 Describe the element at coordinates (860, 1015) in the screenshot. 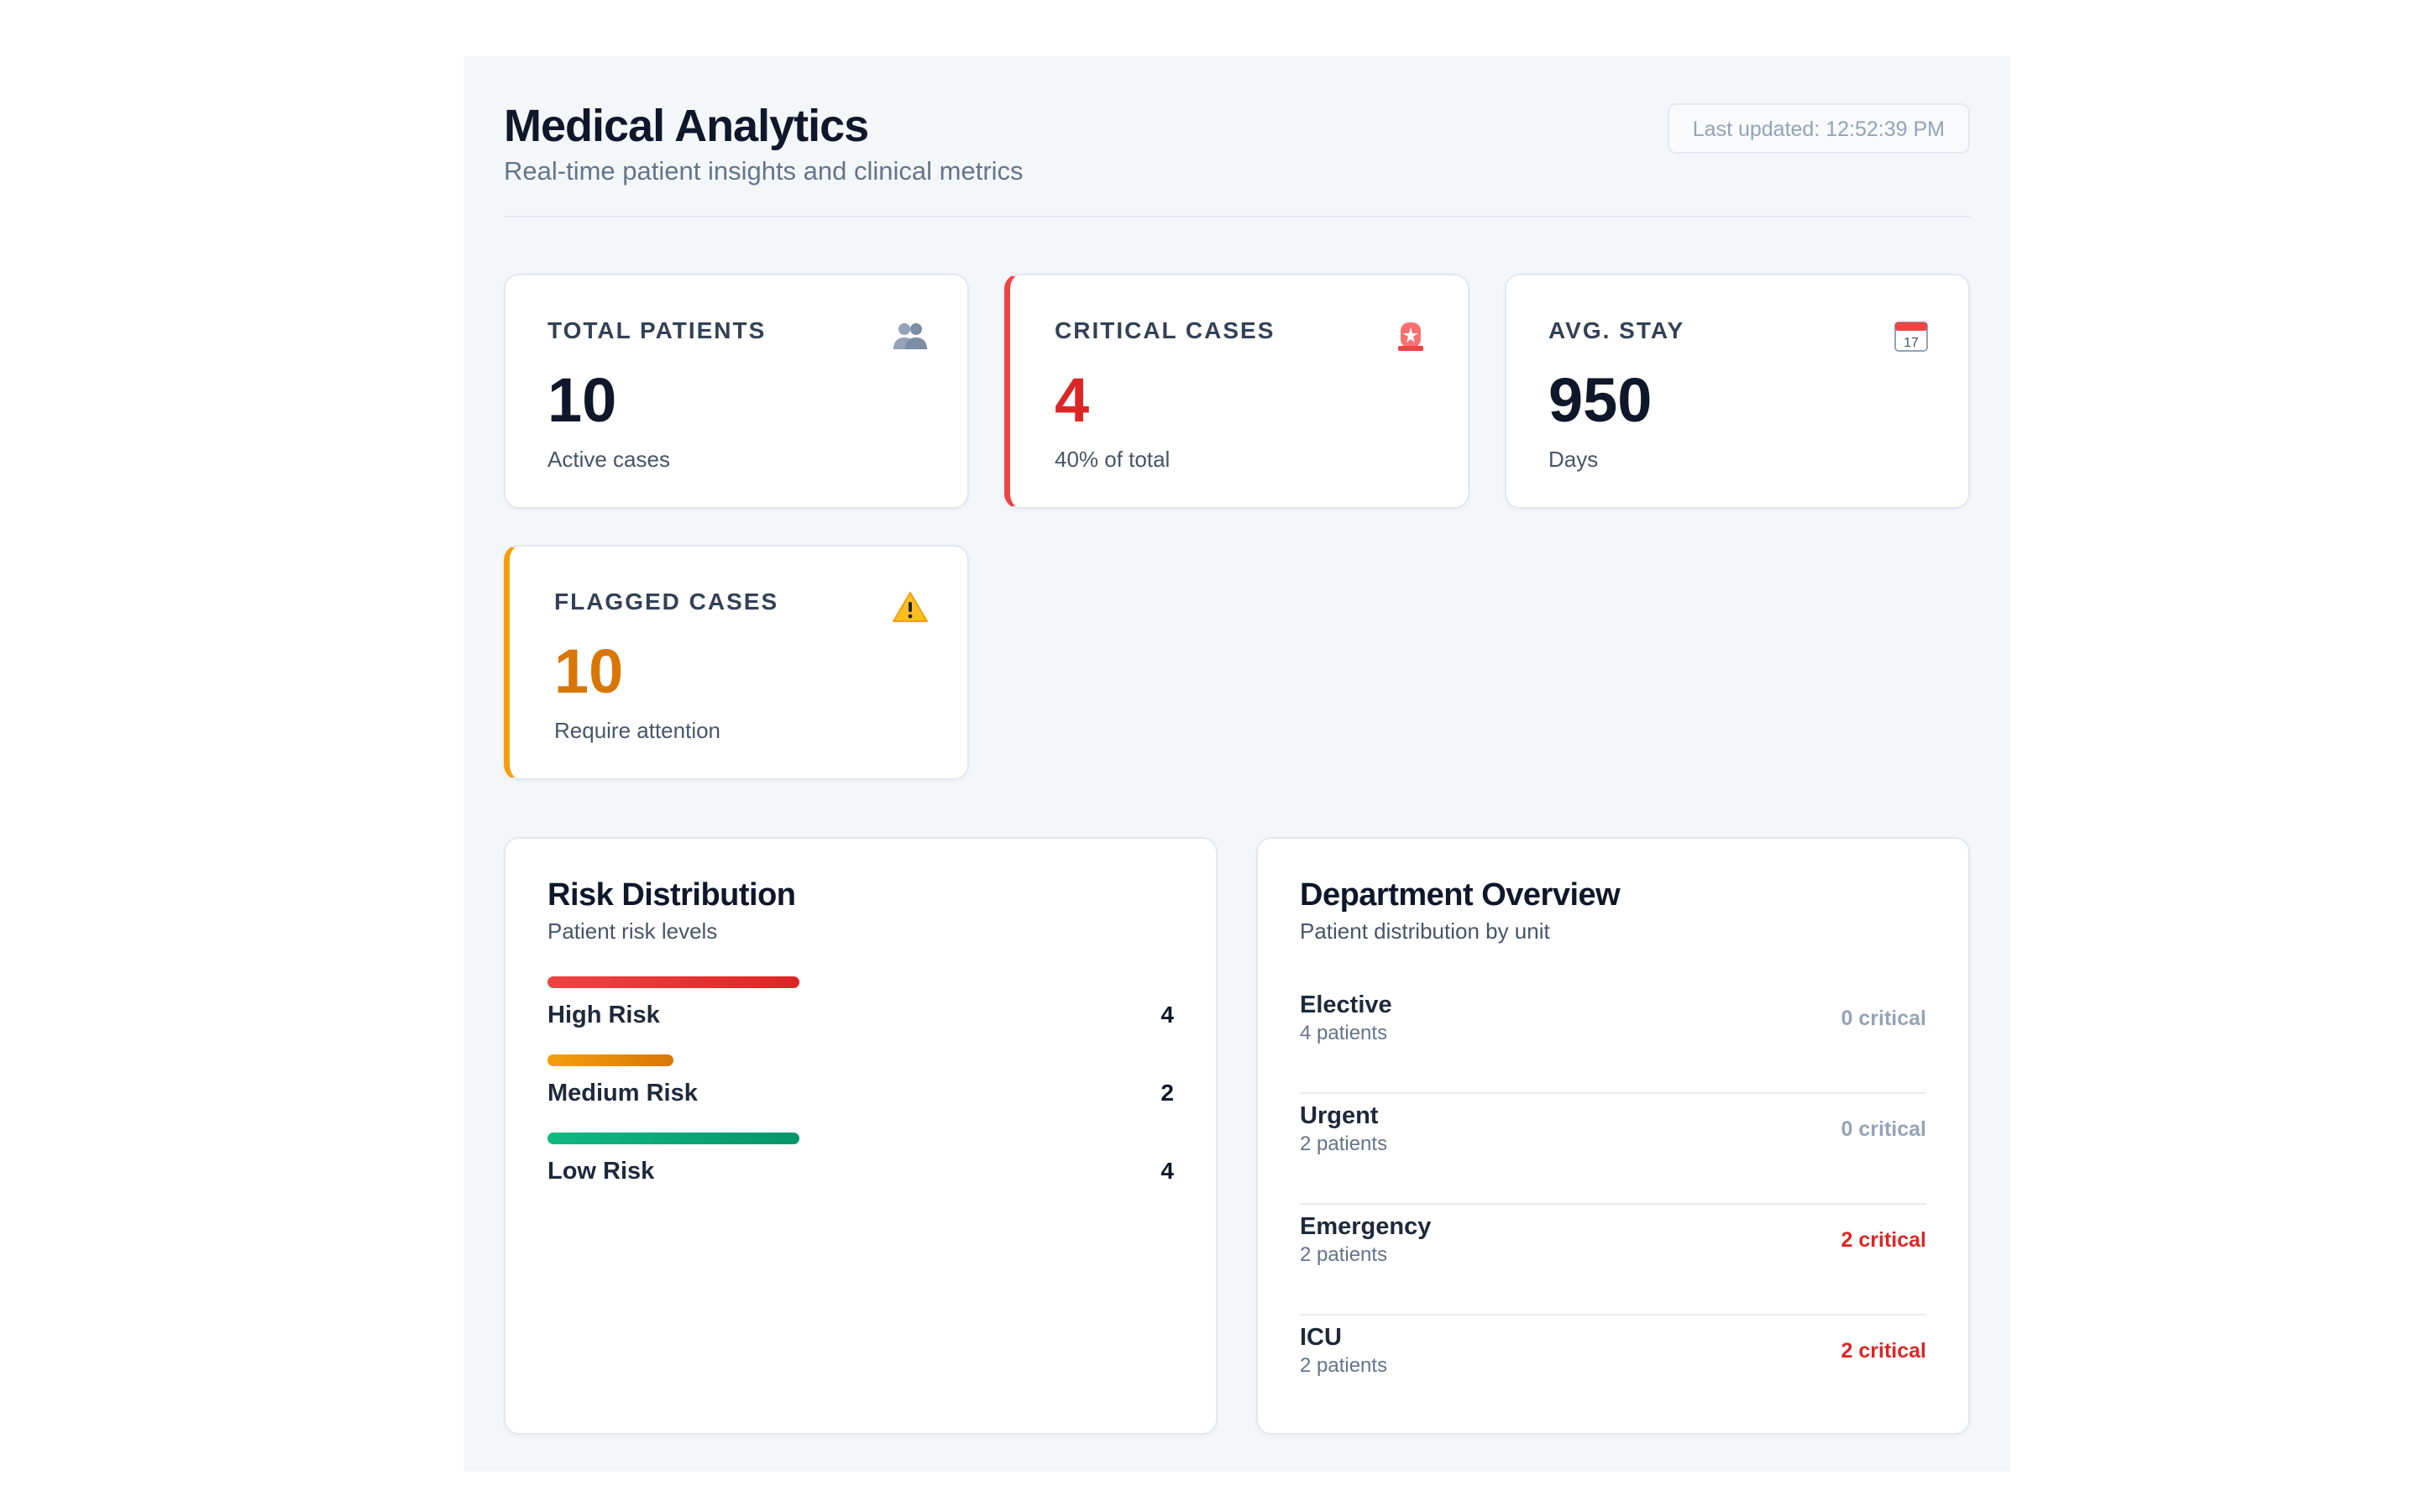

I see `risk-row-high: High Risk 4` at that location.